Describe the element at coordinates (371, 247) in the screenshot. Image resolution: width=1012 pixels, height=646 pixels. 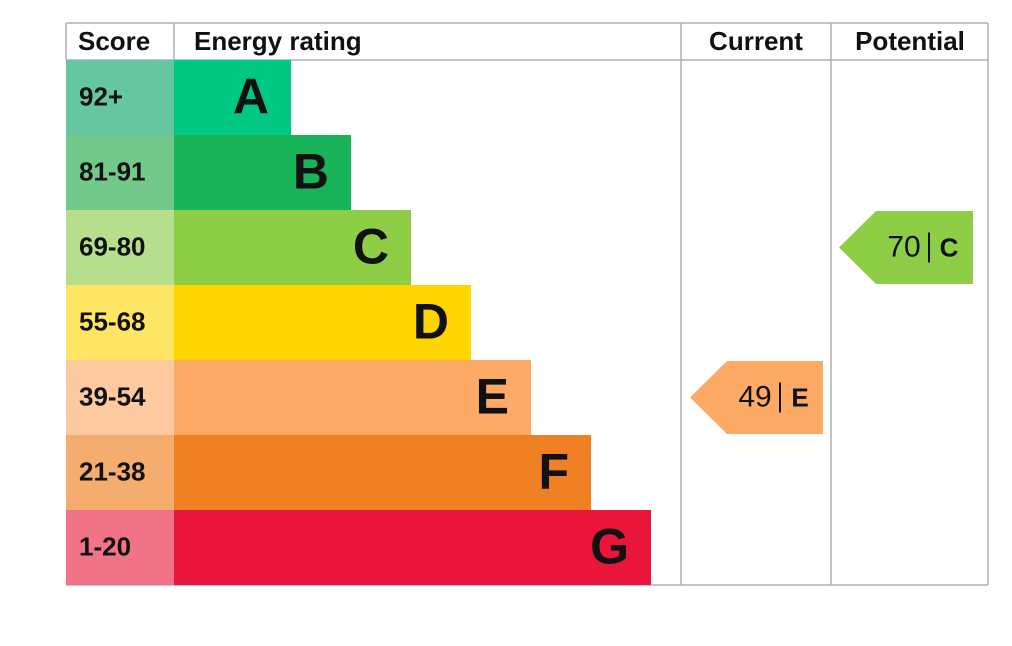
I see `rating-letter: C` at that location.